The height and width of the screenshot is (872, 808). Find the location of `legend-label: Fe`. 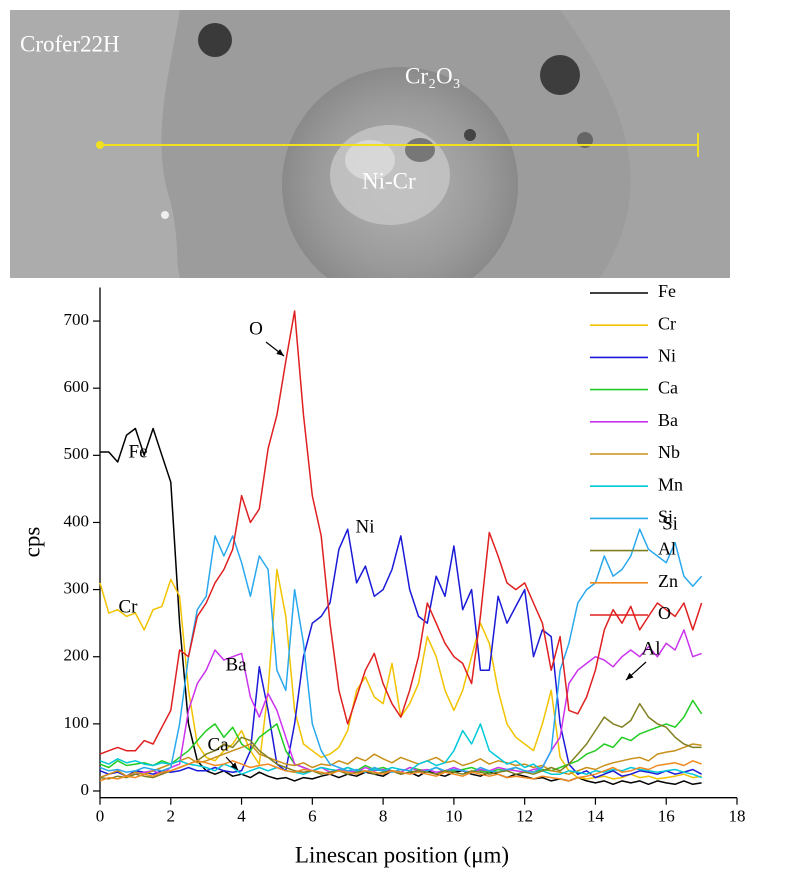

legend-label: Fe is located at coordinates (667, 291).